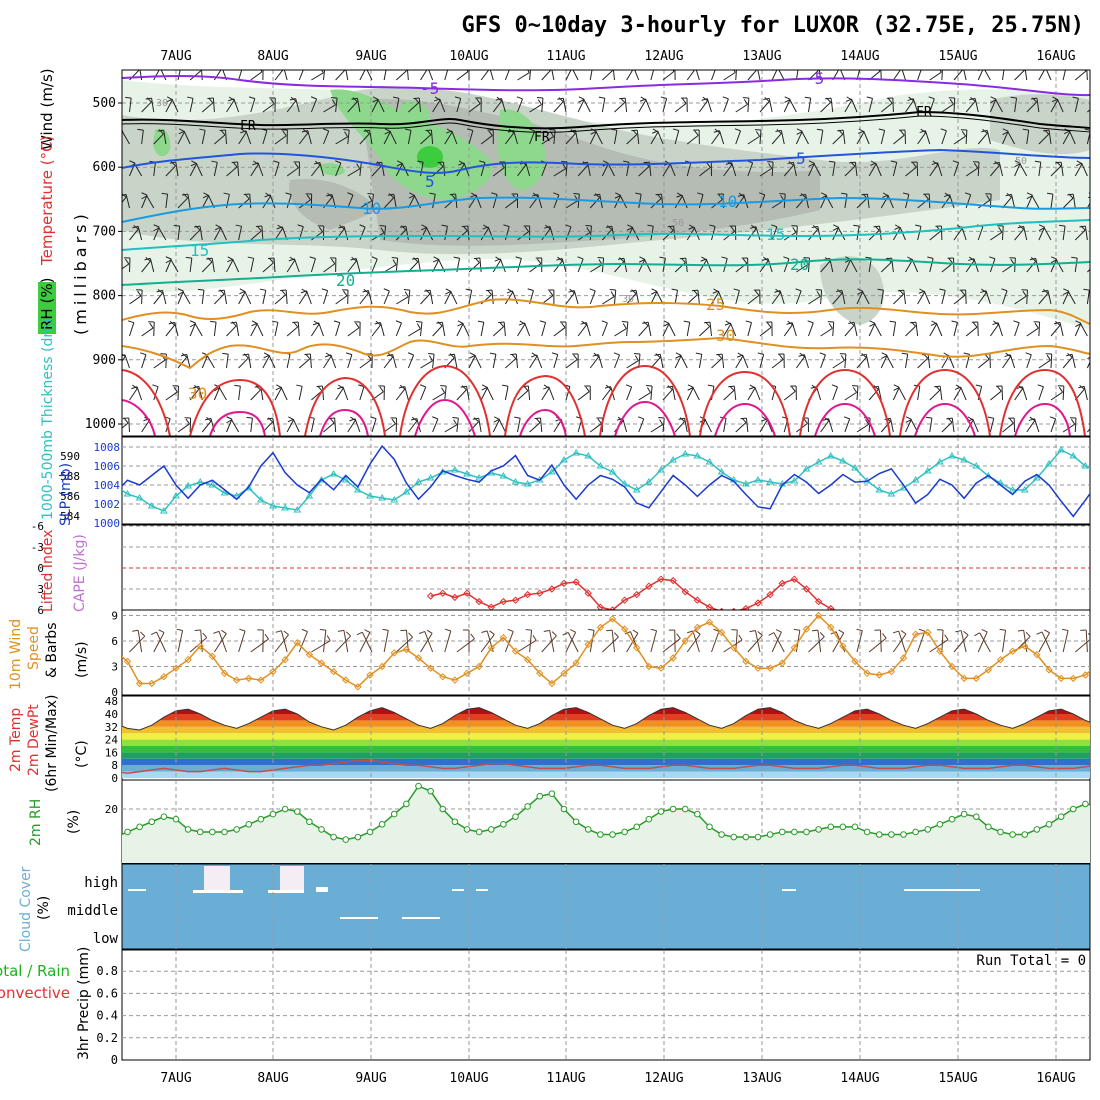 This screenshot has height=1100, width=1100. Describe the element at coordinates (92, 911) in the screenshot. I see `cloud-level-labels: high middle low` at that location.